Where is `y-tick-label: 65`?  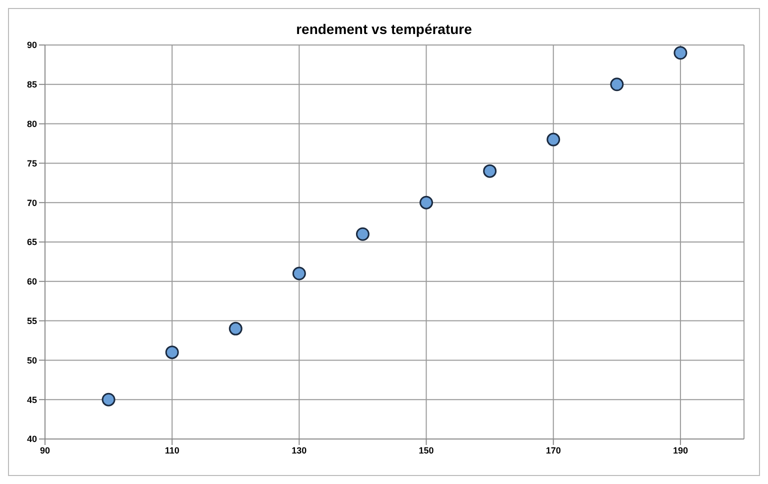 y-tick-label: 65 is located at coordinates (31, 242).